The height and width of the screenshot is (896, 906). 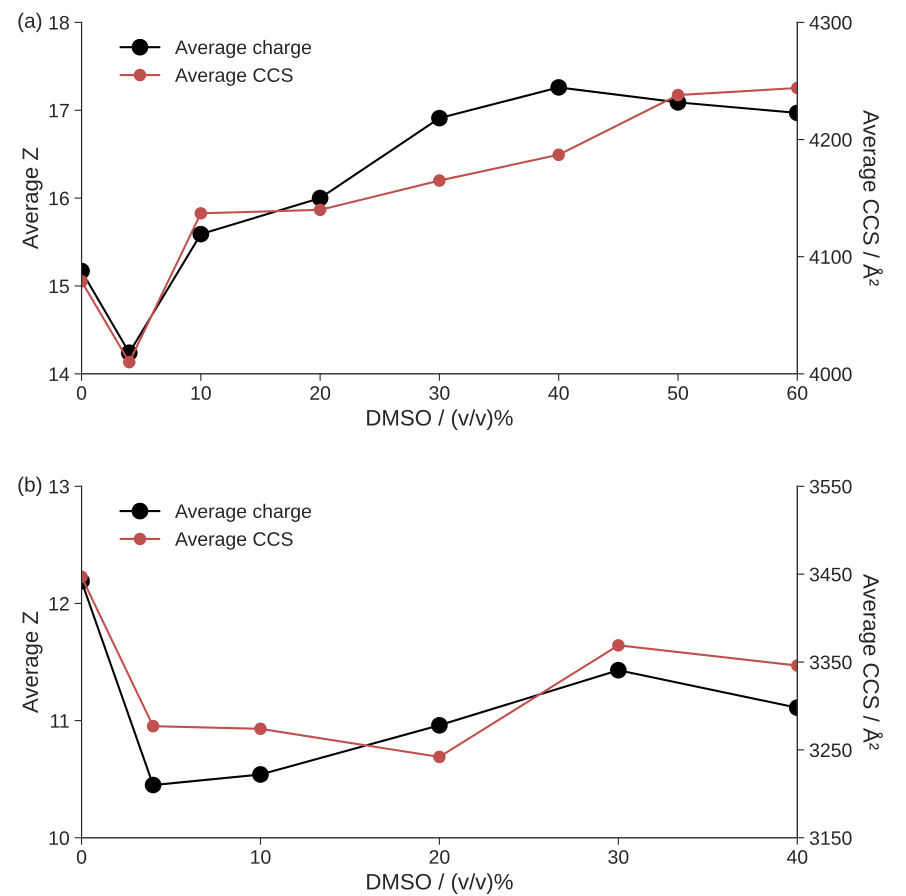 I want to click on y-tick-label: 15, so click(x=59, y=287).